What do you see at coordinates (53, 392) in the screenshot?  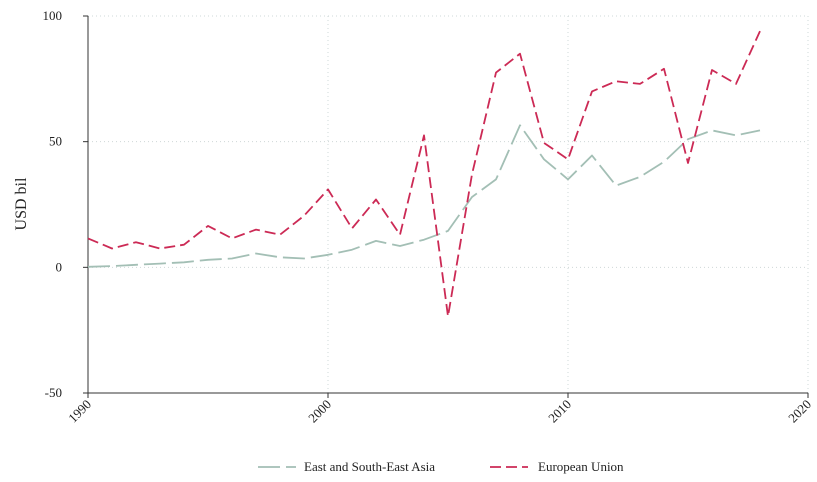 I see `y-tick-label: -50` at bounding box center [53, 392].